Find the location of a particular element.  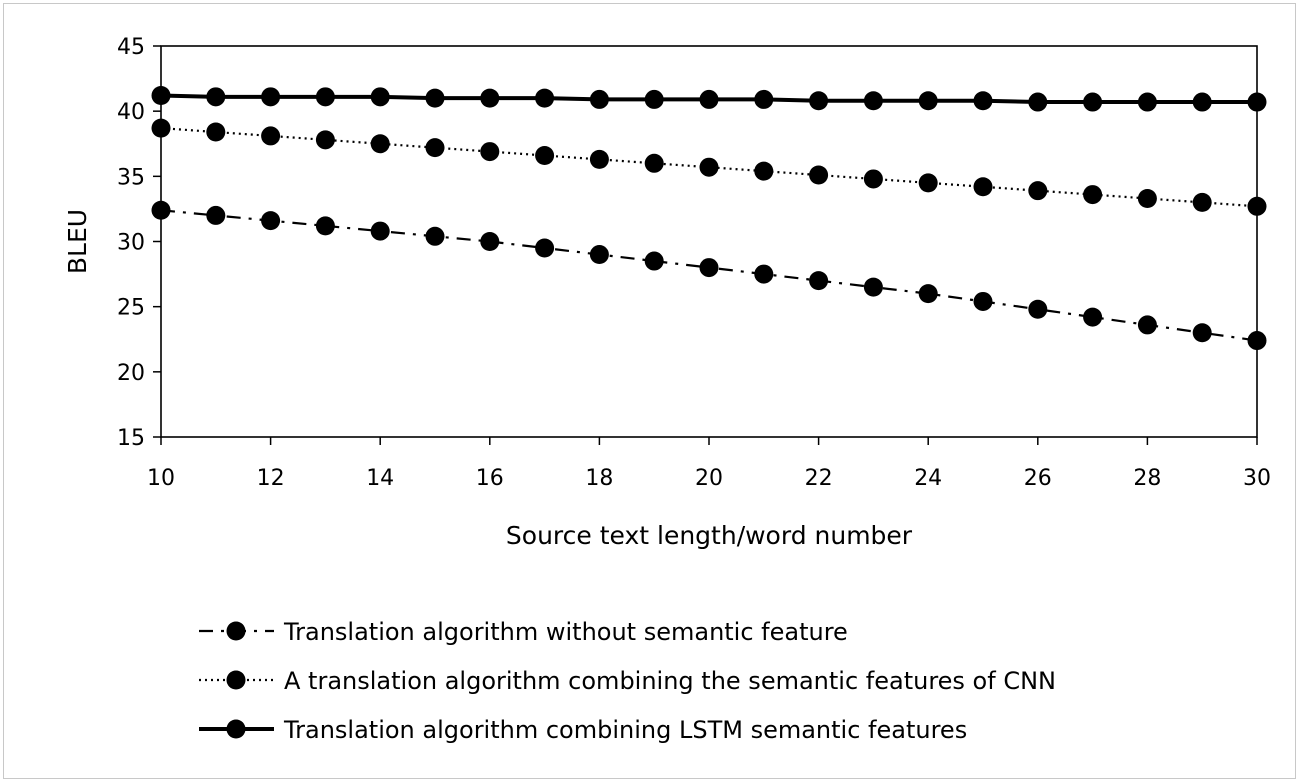

x-tick-label-5: 20 is located at coordinates (709, 478).